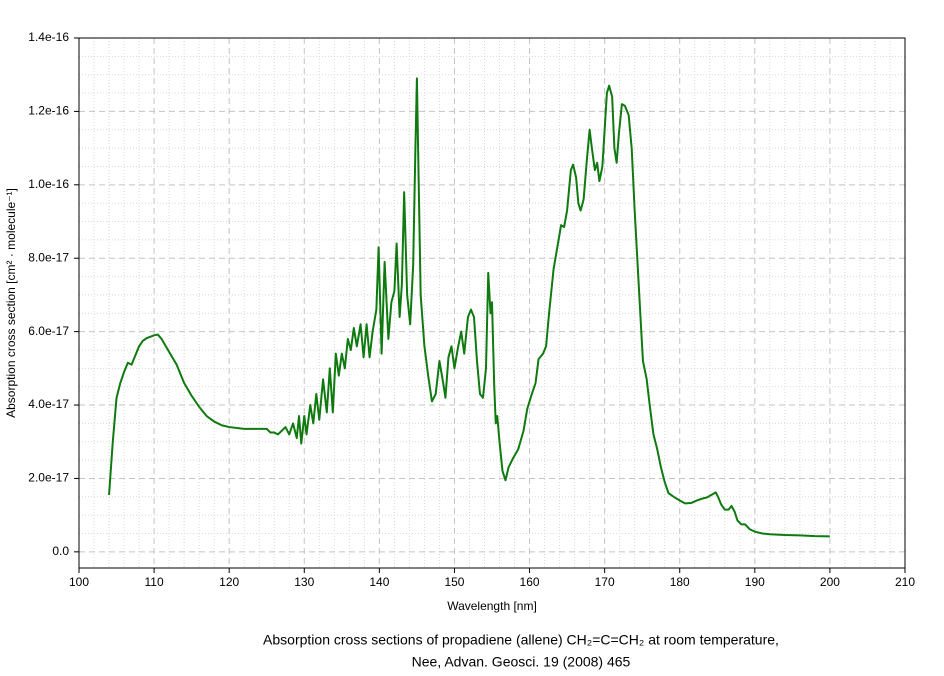 The image size is (944, 676). I want to click on y-tick-label: 4.0e-17, so click(48, 404).